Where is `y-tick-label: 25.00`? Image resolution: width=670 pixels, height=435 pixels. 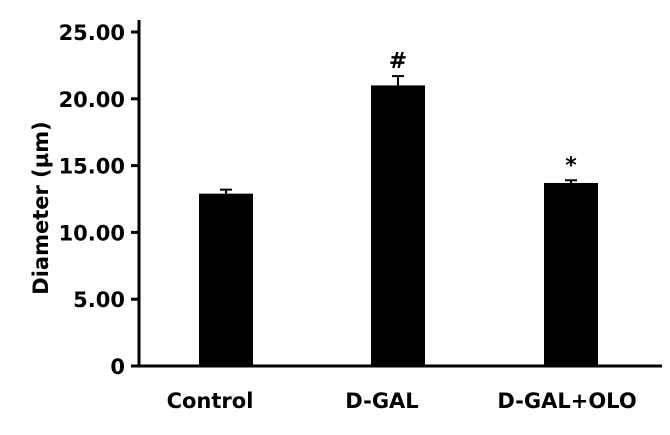 y-tick-label: 25.00 is located at coordinates (92, 33).